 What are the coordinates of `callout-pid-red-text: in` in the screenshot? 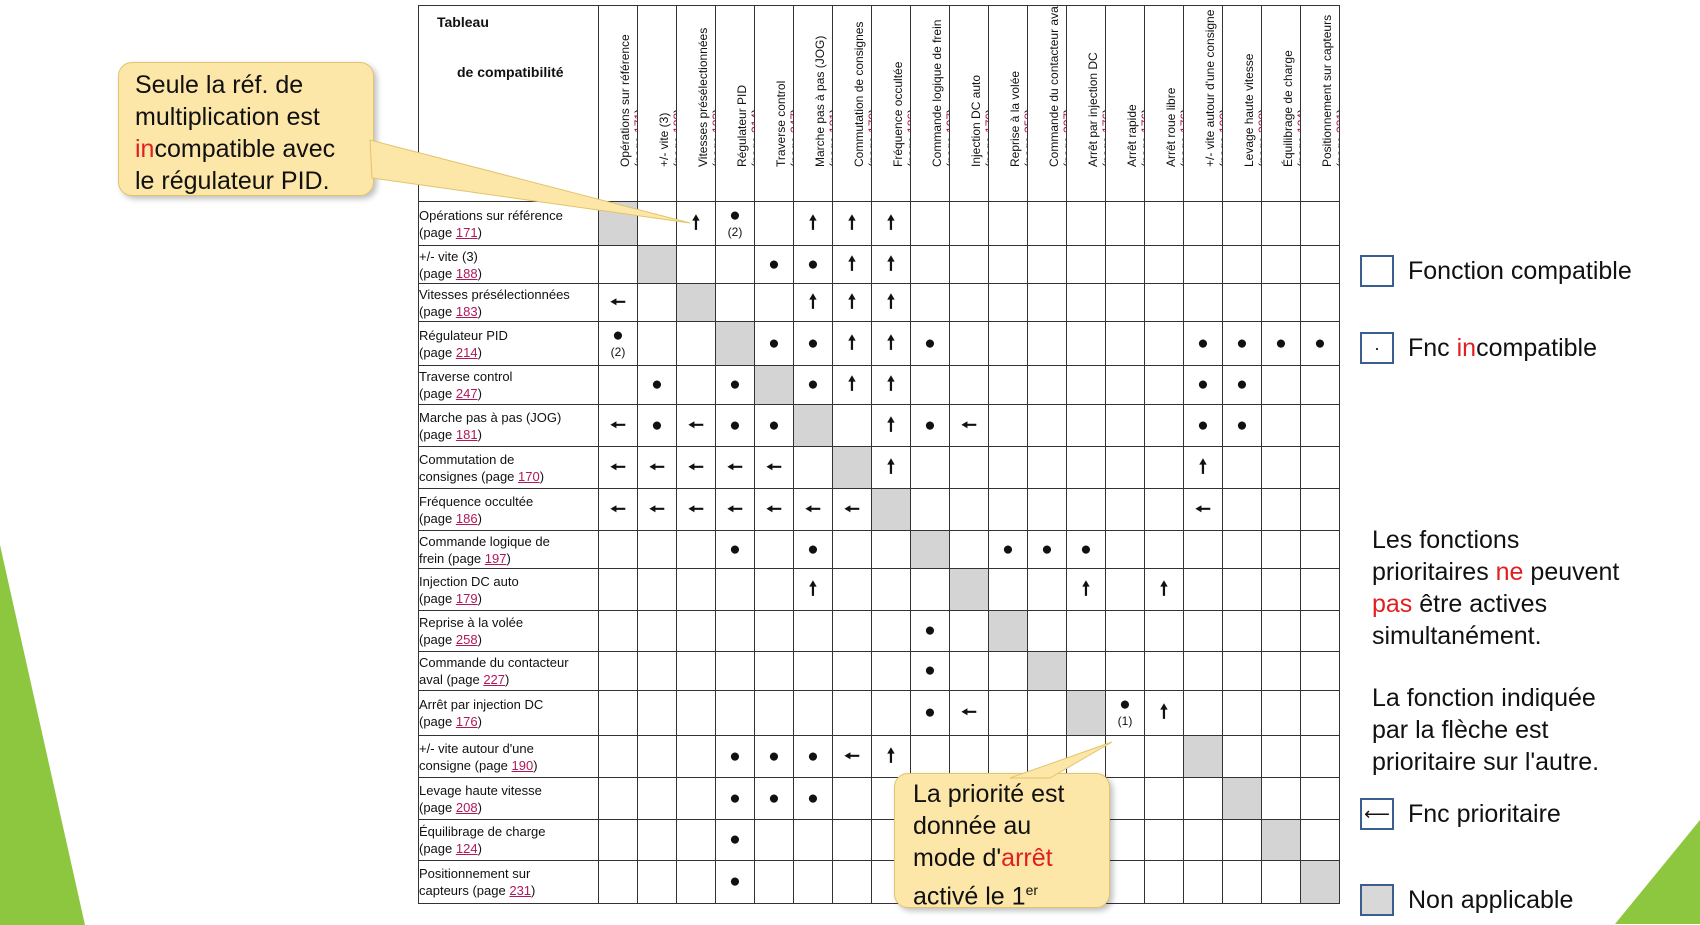 It's located at (145, 149).